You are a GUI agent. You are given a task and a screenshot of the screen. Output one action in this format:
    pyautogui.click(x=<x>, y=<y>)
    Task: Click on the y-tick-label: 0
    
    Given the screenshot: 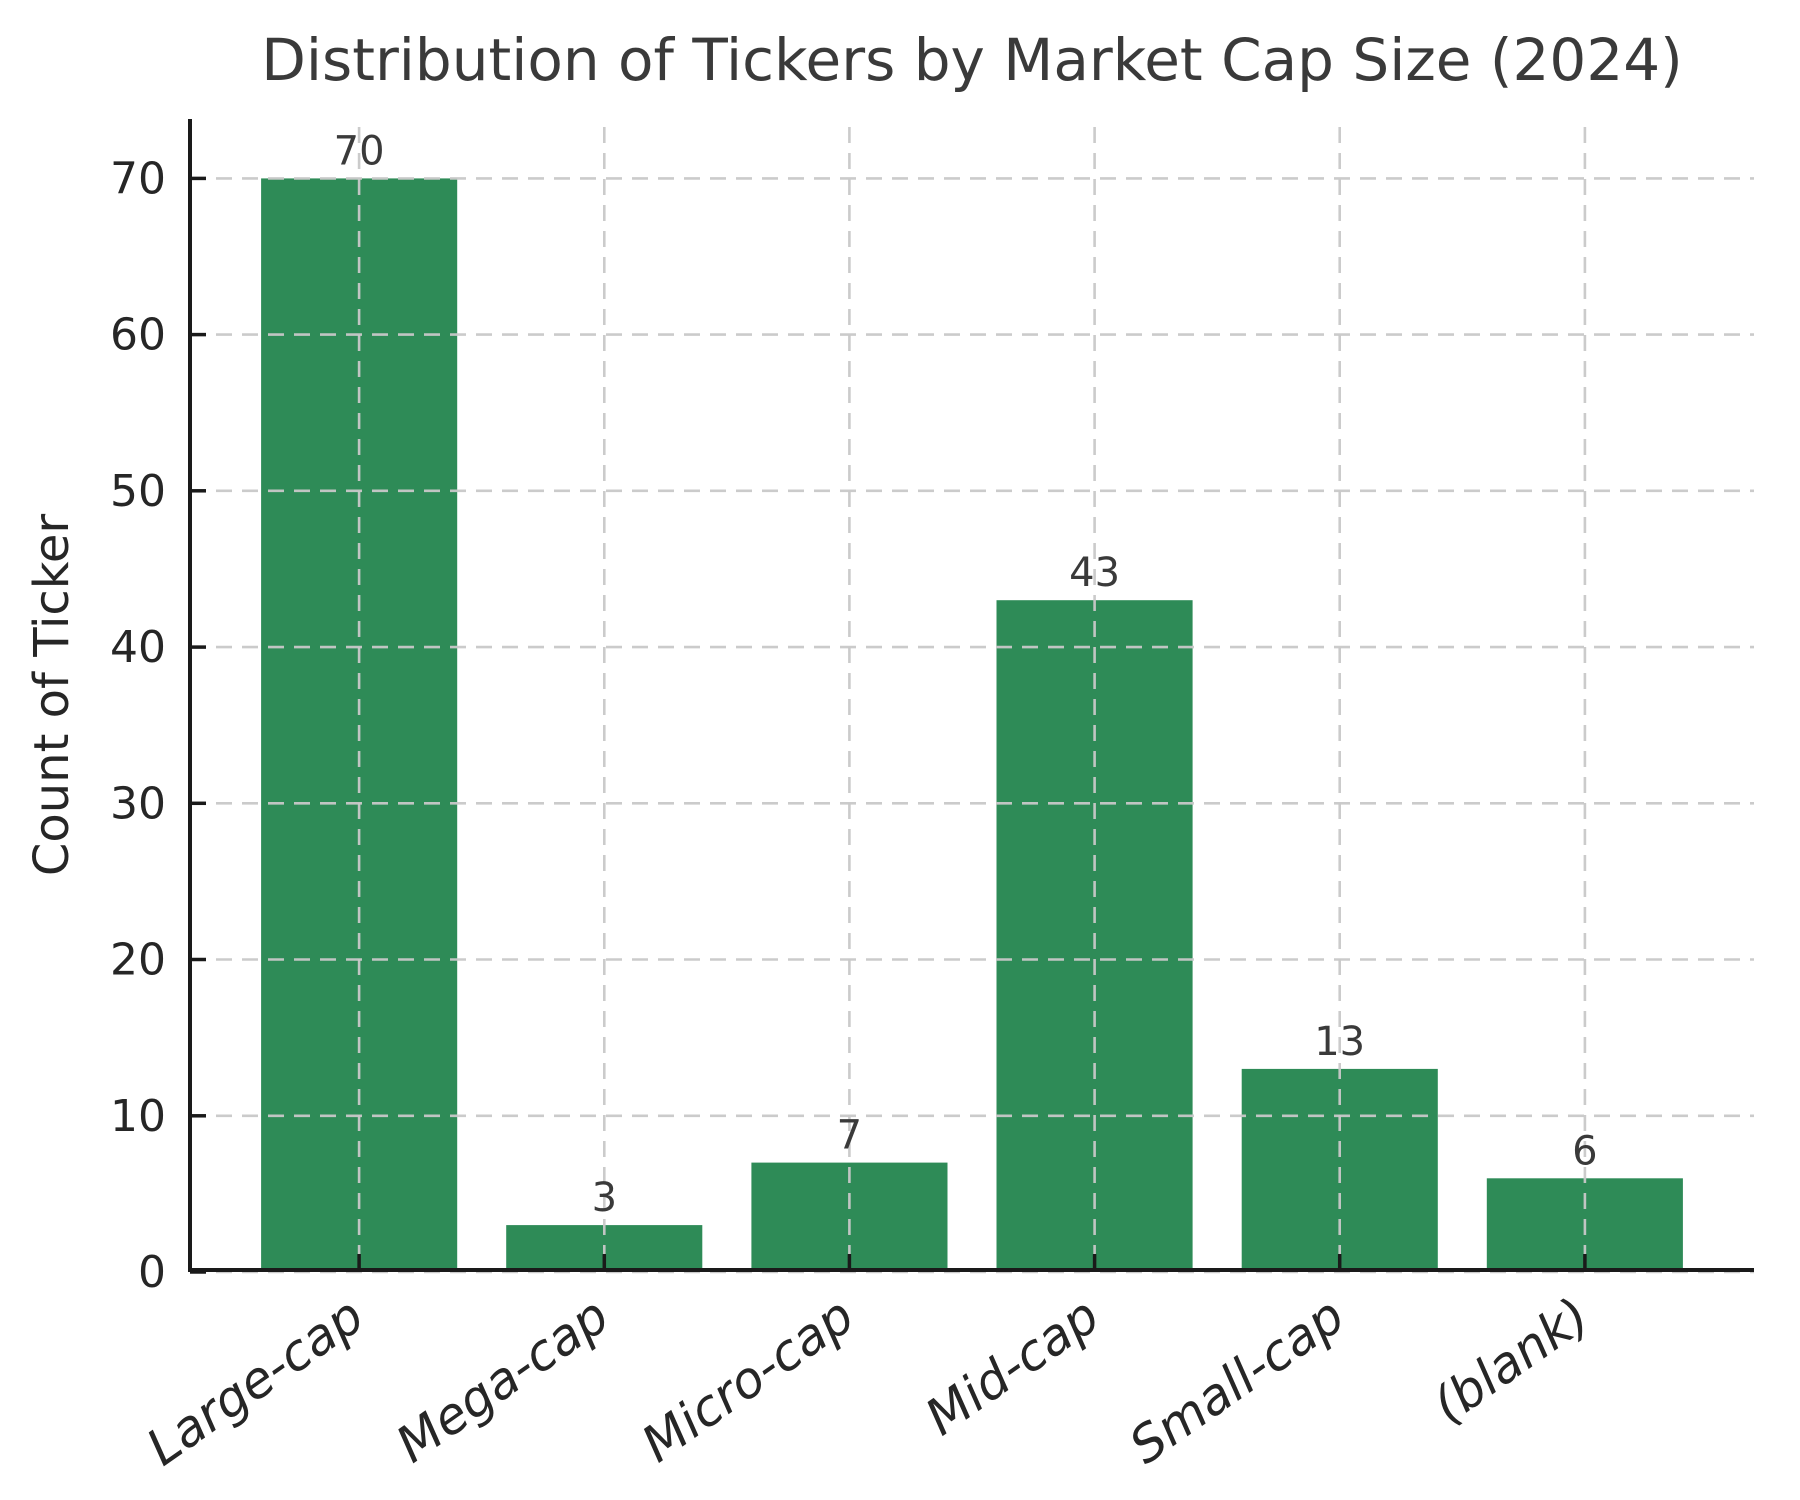 What is the action you would take?
    pyautogui.click(x=152, y=1272)
    